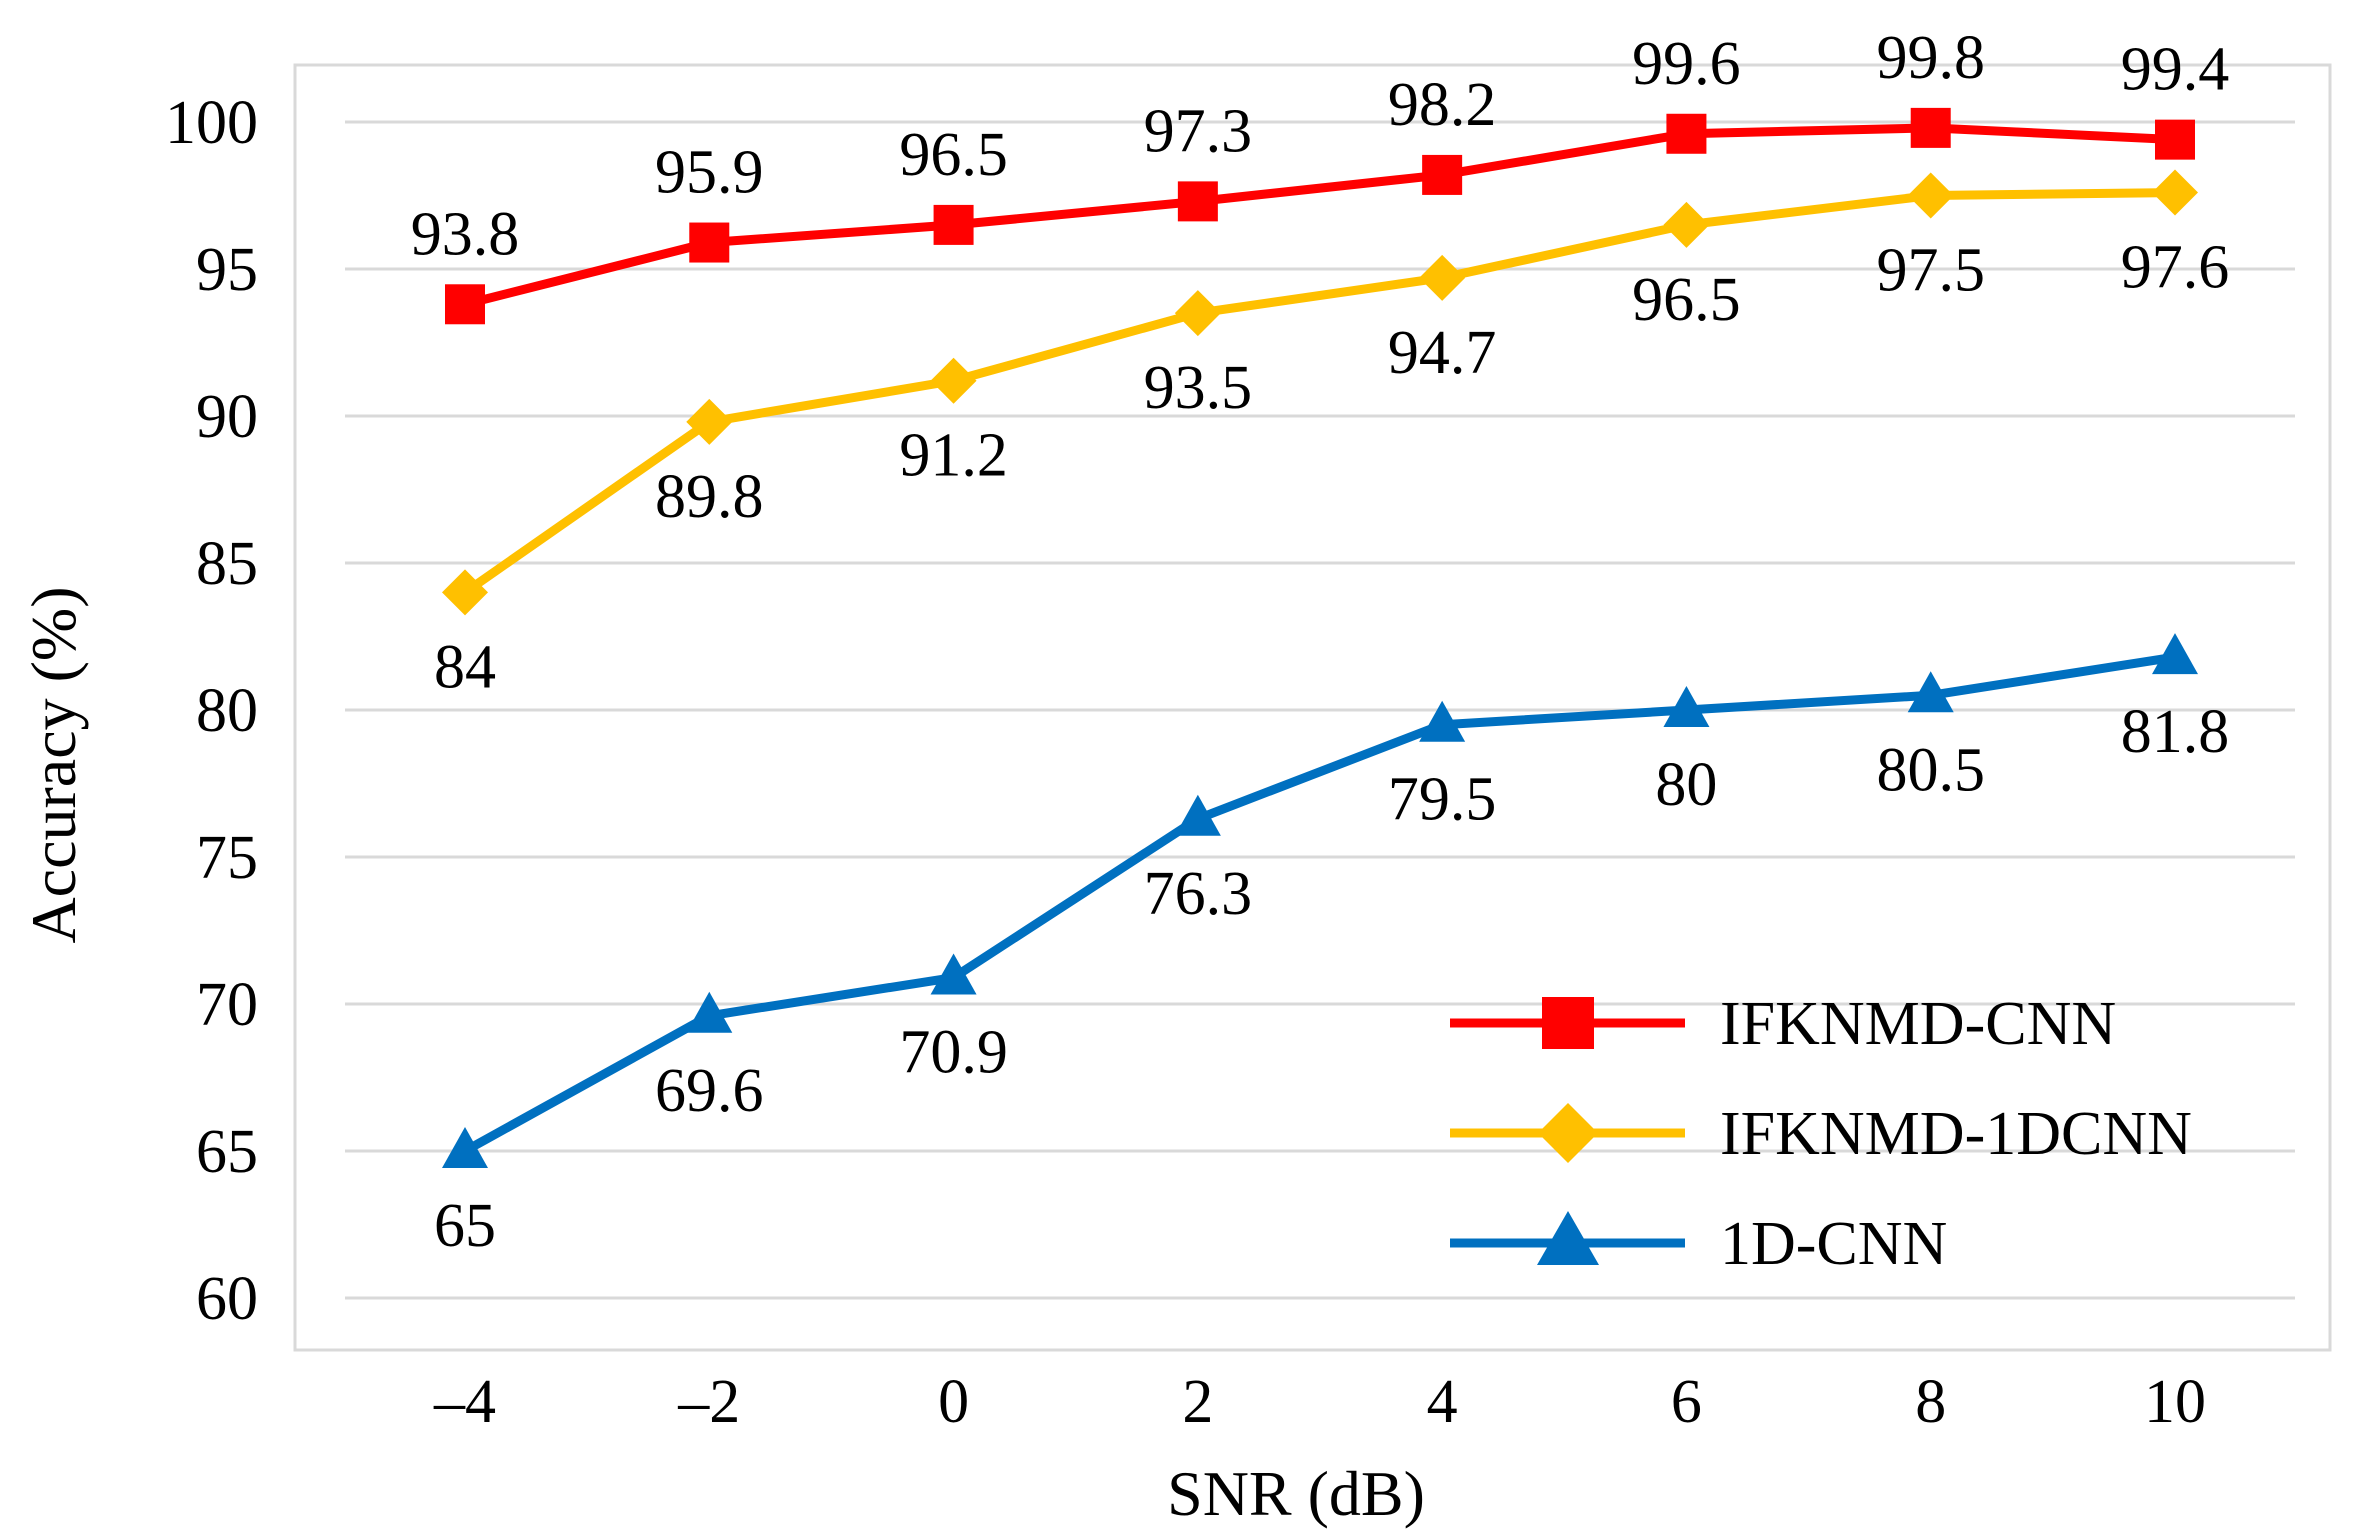 The image size is (2364, 1538). What do you see at coordinates (1930, 770) in the screenshot?
I see `data-label: 80.5` at bounding box center [1930, 770].